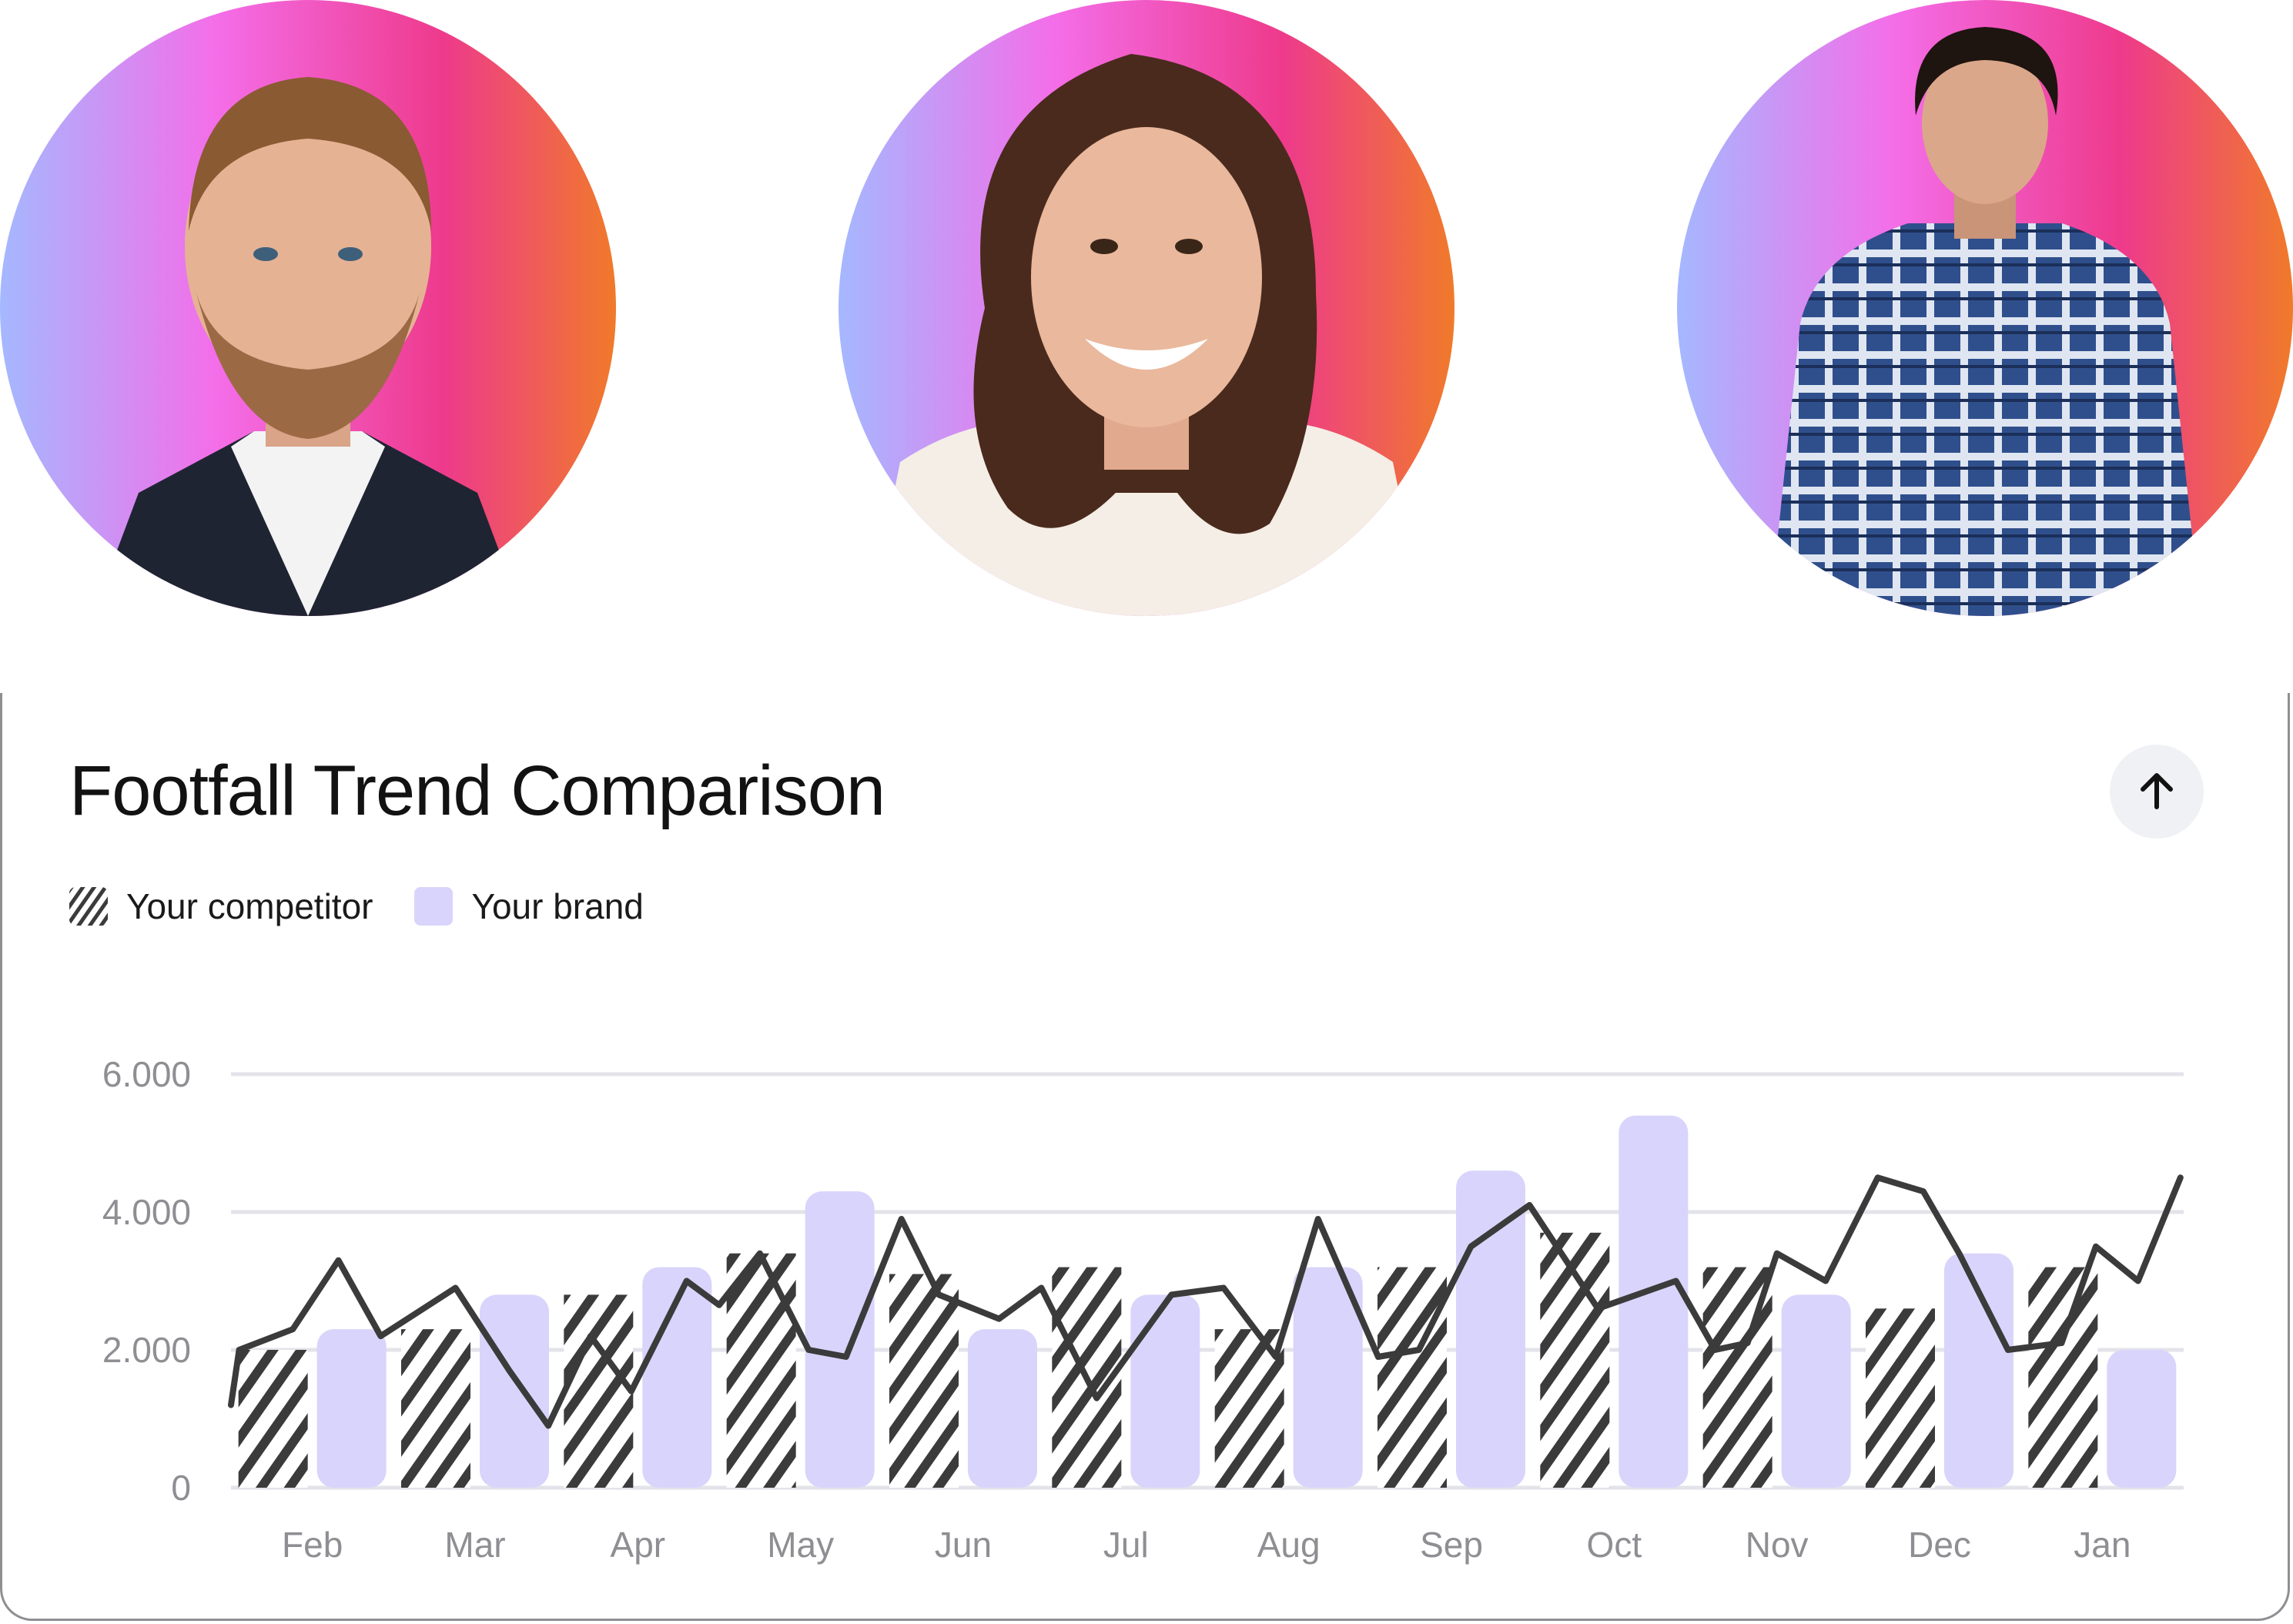 The image size is (2293, 1624). What do you see at coordinates (312, 1545) in the screenshot?
I see `x-tick-label: Feb` at bounding box center [312, 1545].